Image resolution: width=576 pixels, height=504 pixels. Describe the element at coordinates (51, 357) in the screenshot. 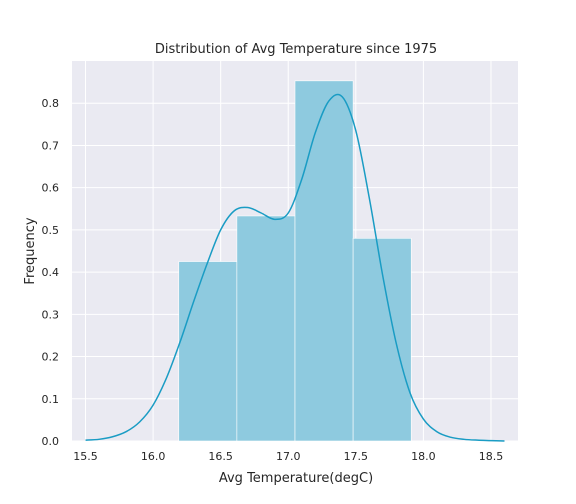

I see `y-tick-label: 0.2` at that location.